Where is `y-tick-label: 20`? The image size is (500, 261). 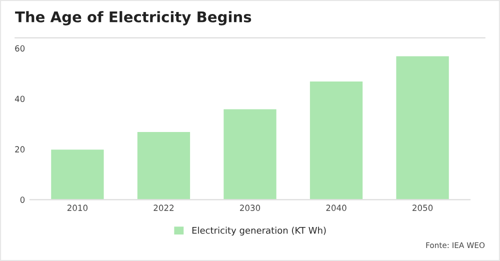 y-tick-label: 20 is located at coordinates (20, 149).